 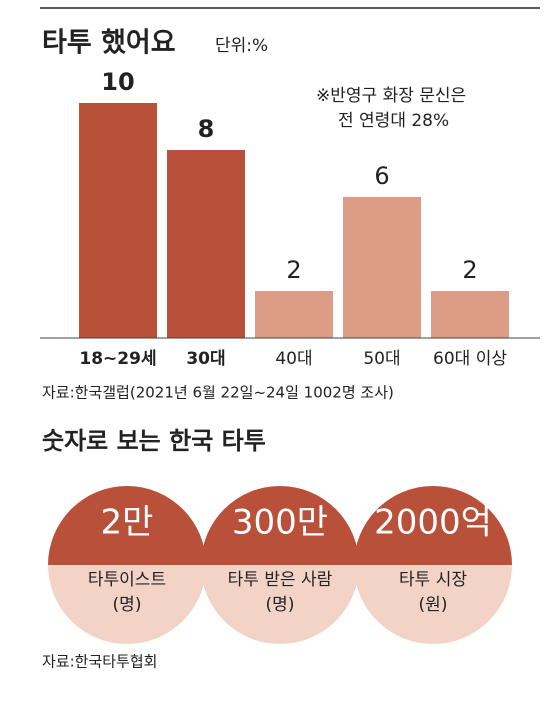 What do you see at coordinates (241, 46) in the screenshot?
I see `unit-label: 단위:%` at bounding box center [241, 46].